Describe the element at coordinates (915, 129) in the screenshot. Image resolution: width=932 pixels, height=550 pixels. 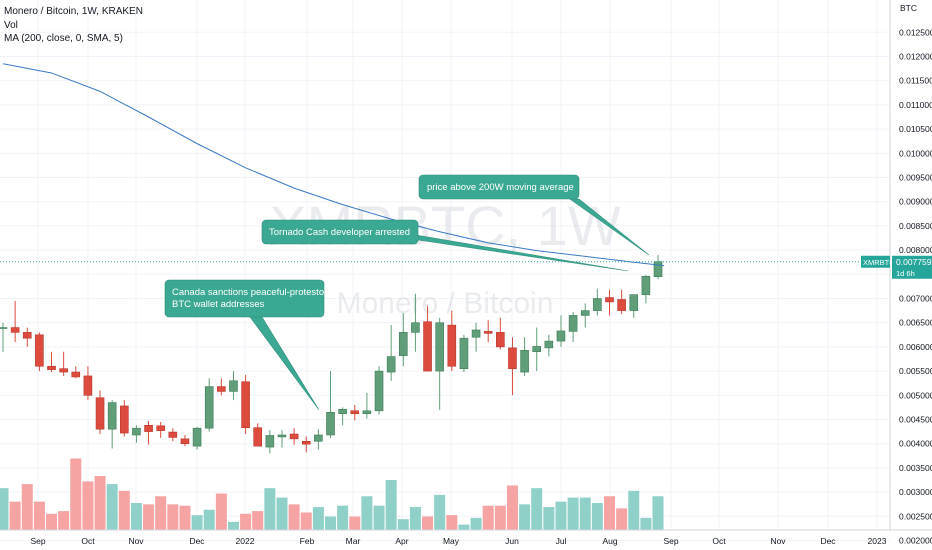
I see `price-tick-label: 0.010500` at that location.